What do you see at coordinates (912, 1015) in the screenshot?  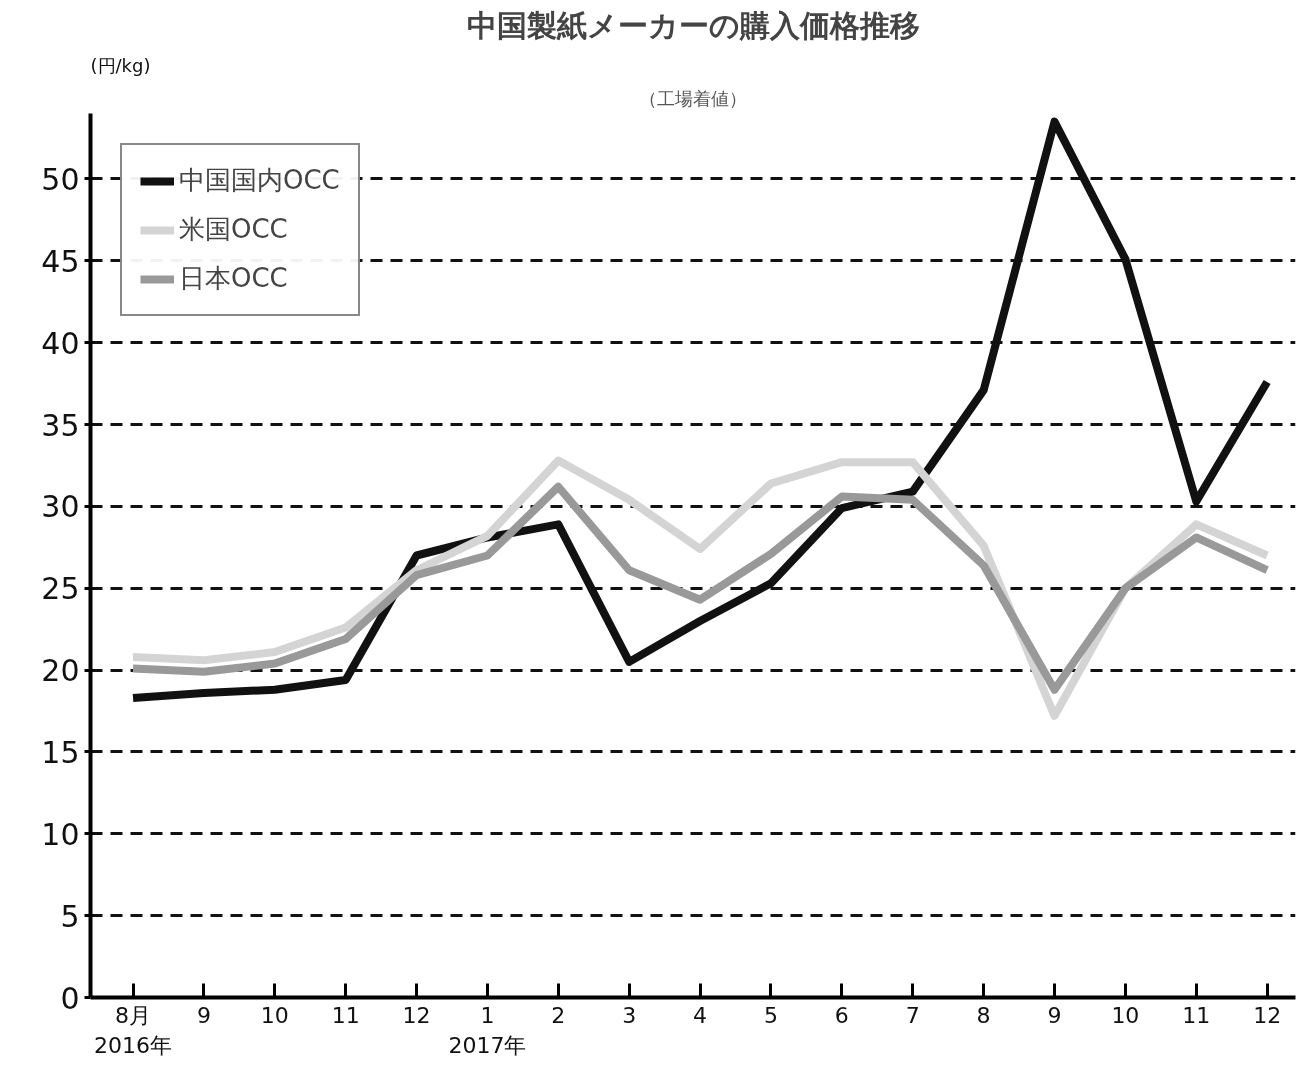 I see `x-tick-label: 7` at bounding box center [912, 1015].